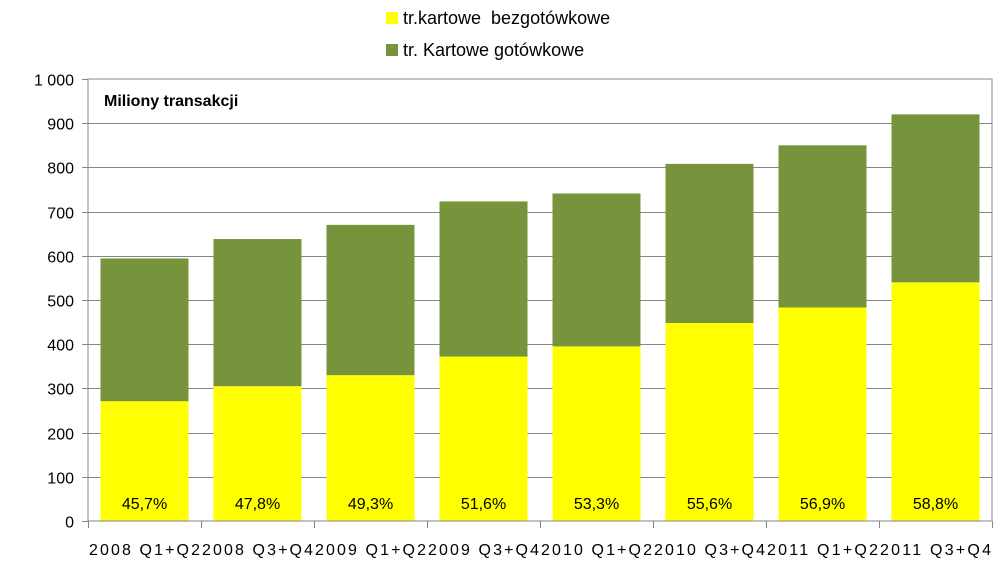  Describe the element at coordinates (935, 550) in the screenshot. I see `x-tick-label: 2011 Q3+Q4` at that location.